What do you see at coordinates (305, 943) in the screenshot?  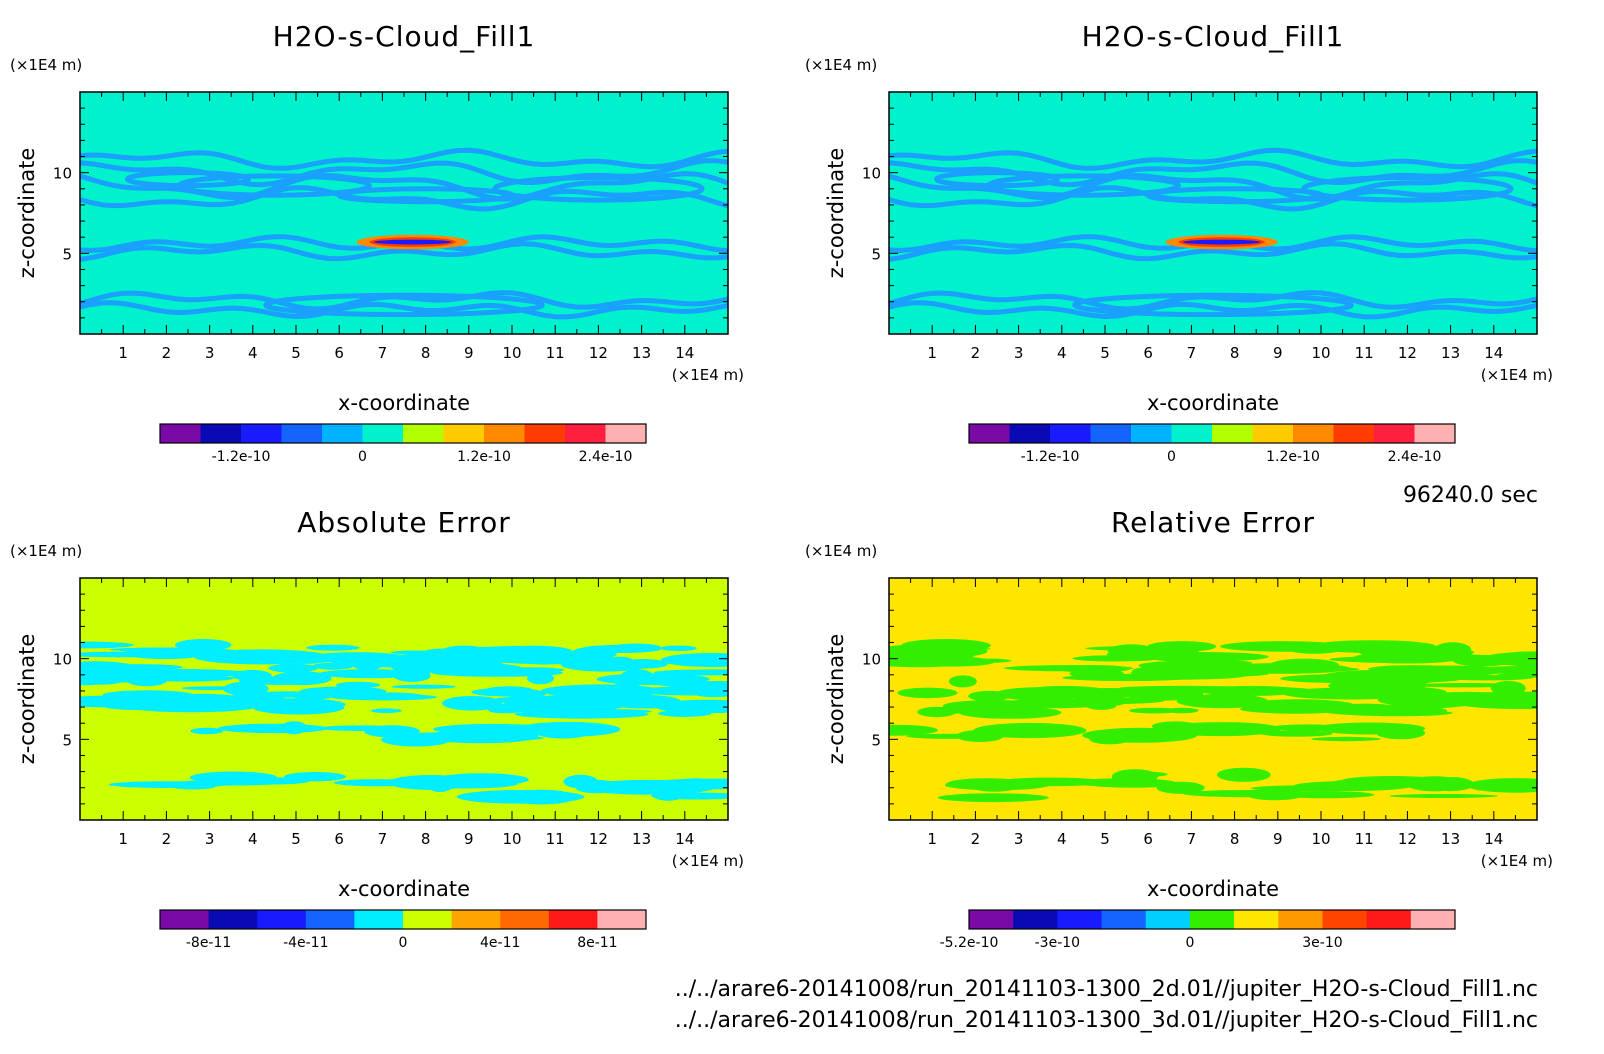 I see `colorbar-tick-label: -4e-11` at bounding box center [305, 943].